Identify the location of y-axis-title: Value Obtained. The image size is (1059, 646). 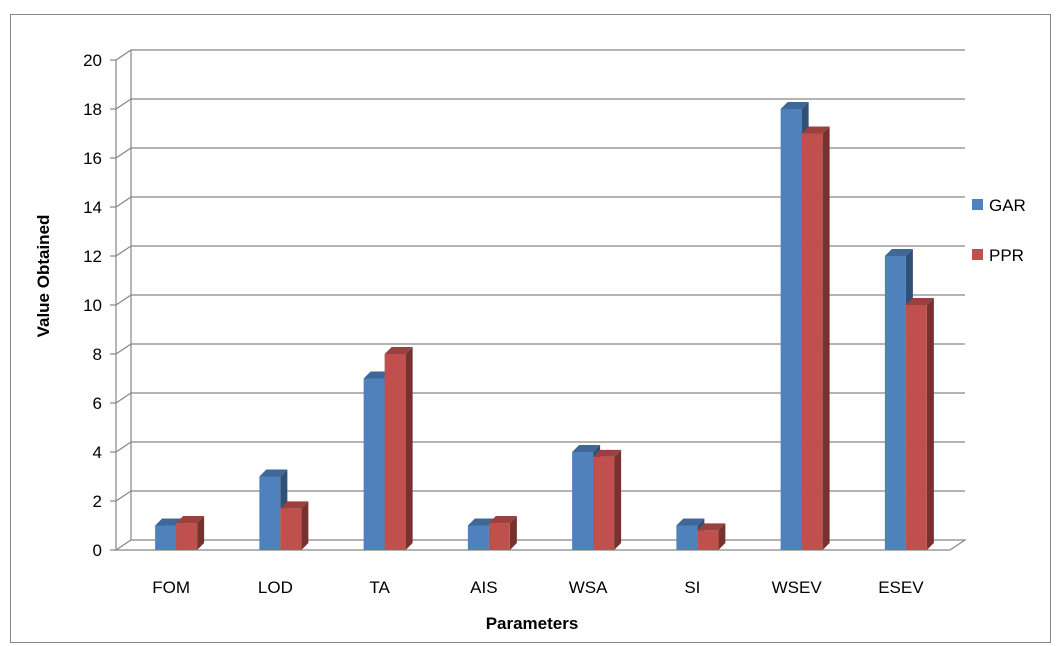
(43, 276).